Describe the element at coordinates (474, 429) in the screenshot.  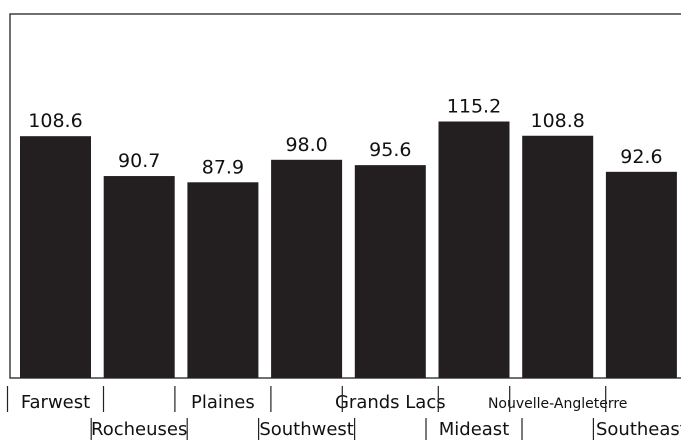
I see `category-label: Mideast` at that location.